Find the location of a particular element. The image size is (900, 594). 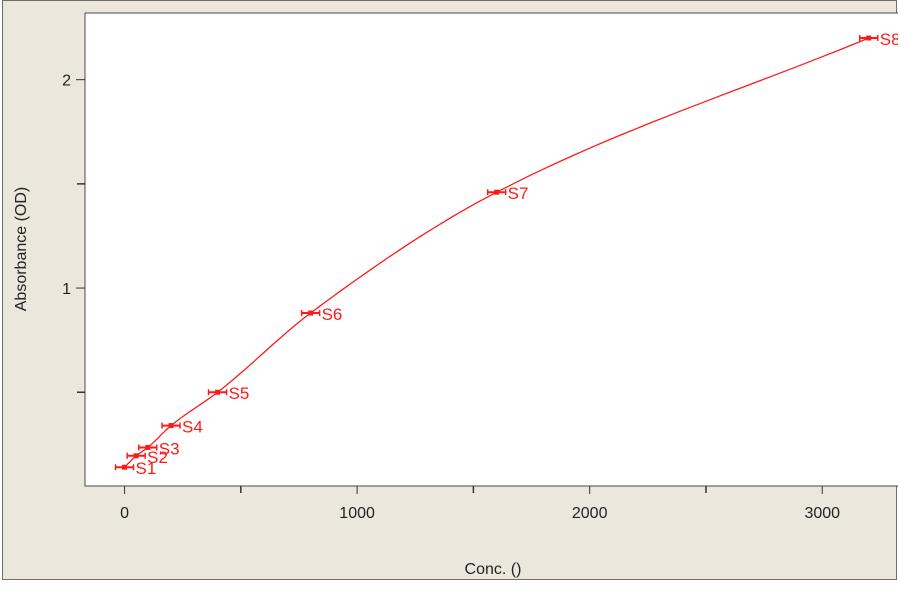

data-point-label: S3 is located at coordinates (169, 448).